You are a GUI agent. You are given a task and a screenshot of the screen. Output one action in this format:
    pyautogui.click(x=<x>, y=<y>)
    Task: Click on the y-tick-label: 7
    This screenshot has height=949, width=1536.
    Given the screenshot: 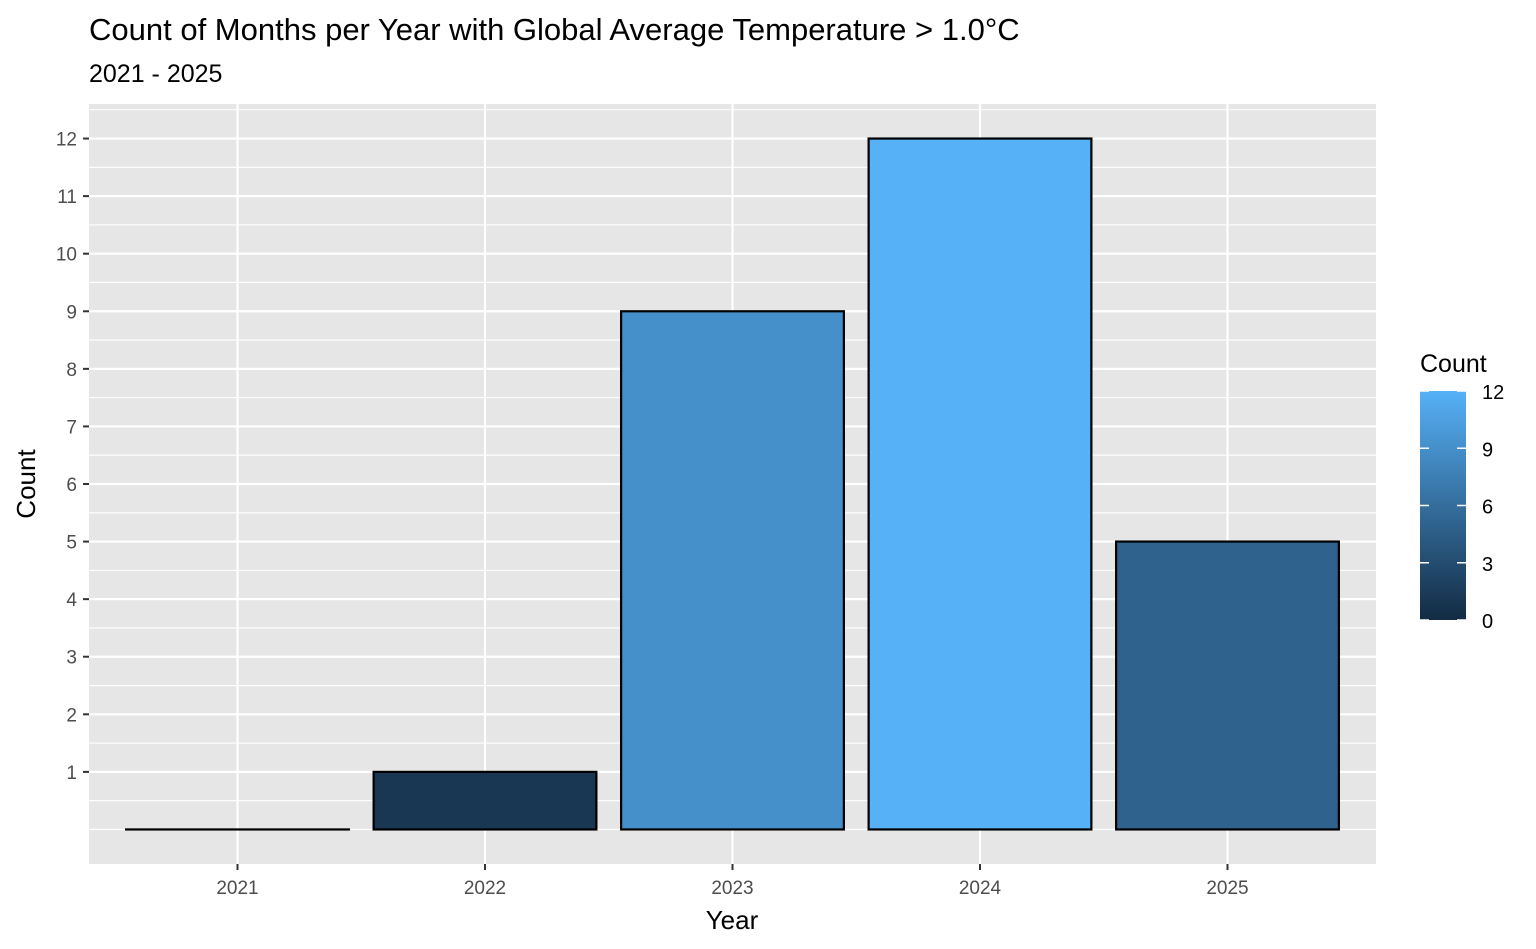 What is the action you would take?
    pyautogui.click(x=71, y=427)
    